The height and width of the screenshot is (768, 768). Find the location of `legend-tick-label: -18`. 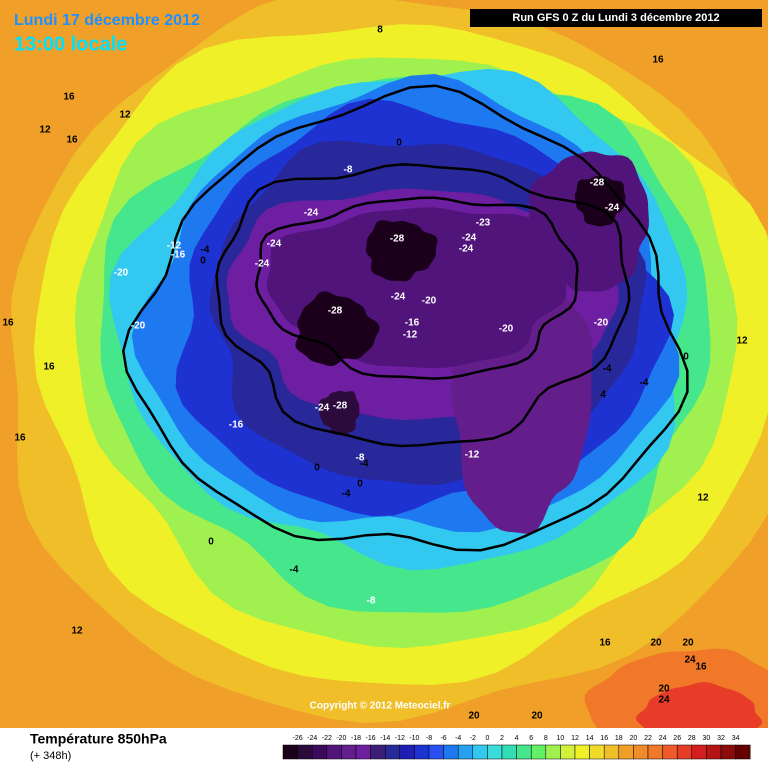

legend-tick-label: -18 is located at coordinates (356, 738).